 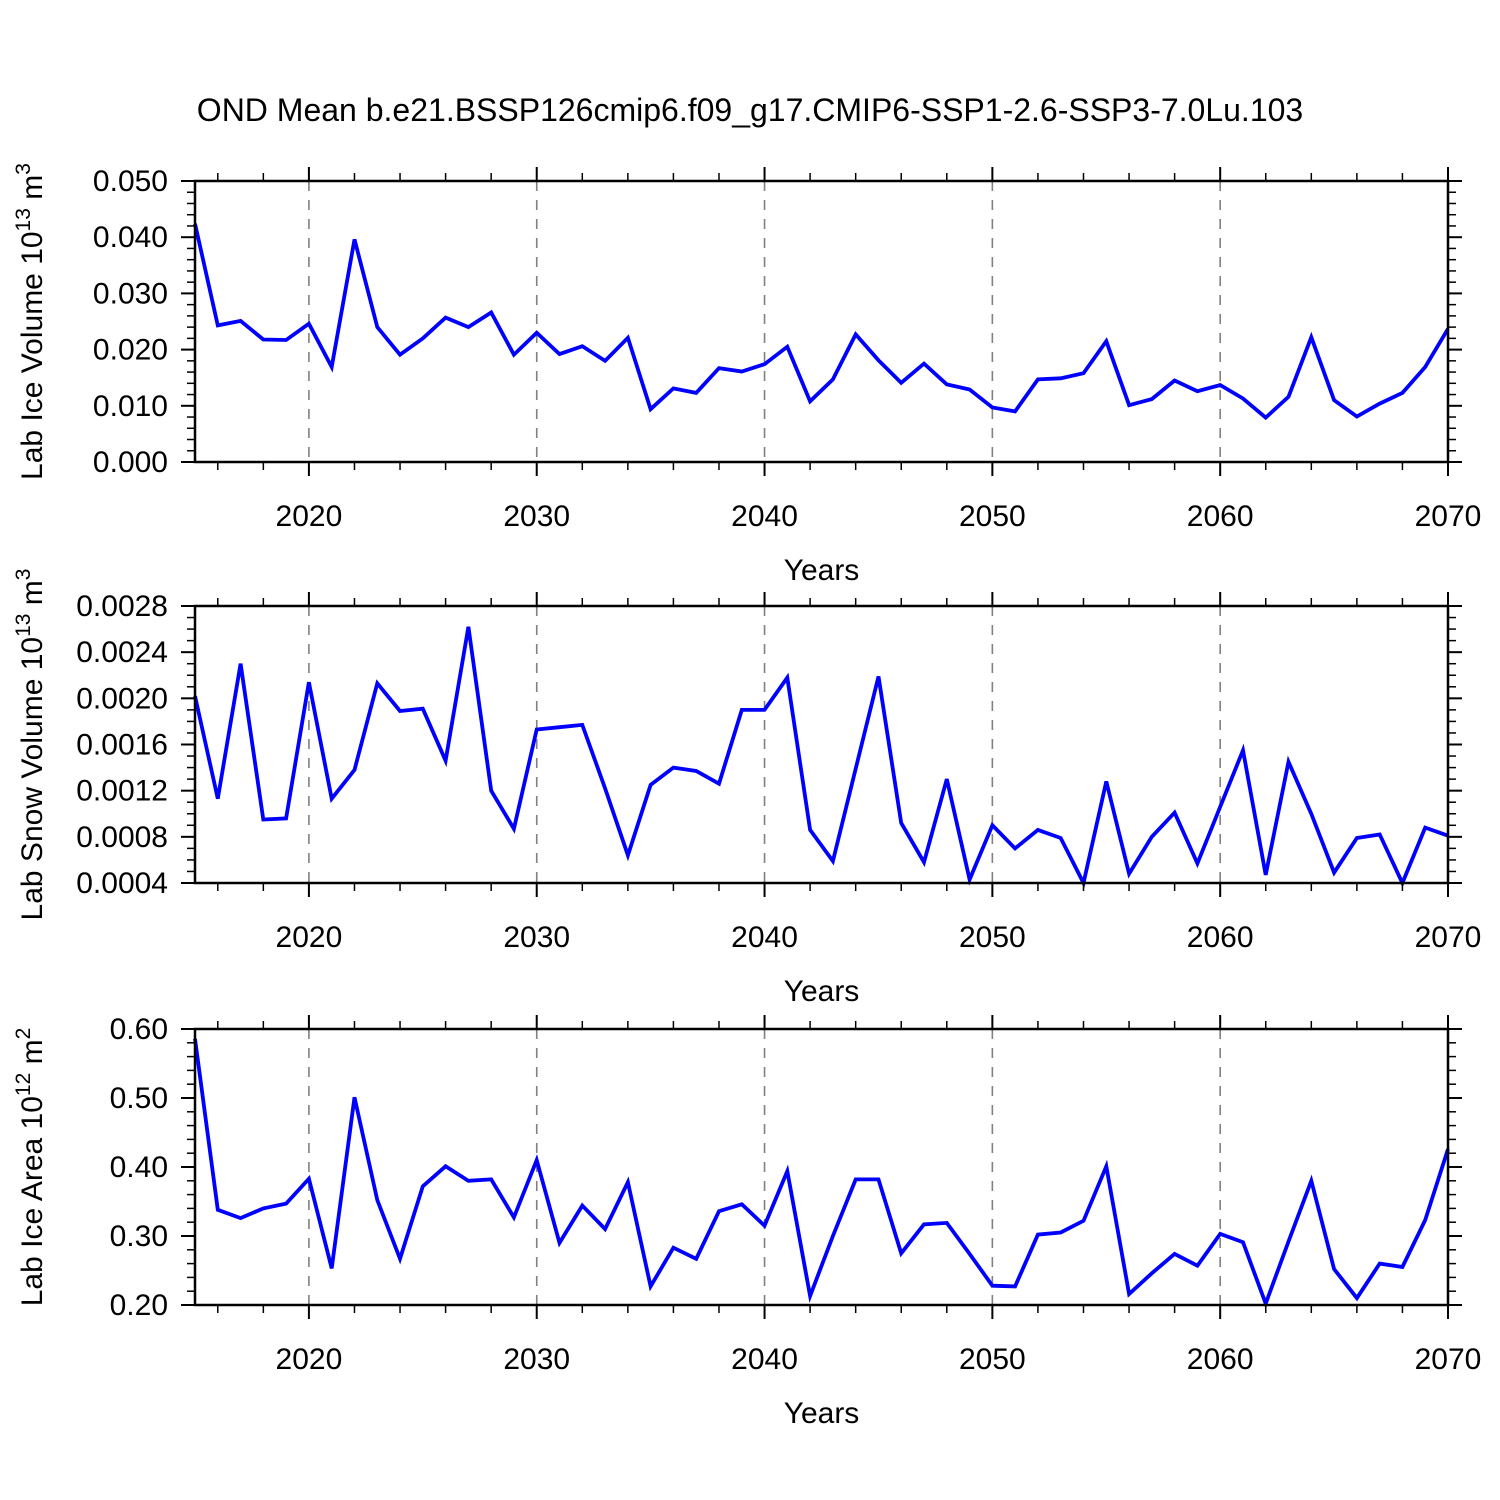 What do you see at coordinates (122, 698) in the screenshot?
I see `y-tick-label: 0.0020` at bounding box center [122, 698].